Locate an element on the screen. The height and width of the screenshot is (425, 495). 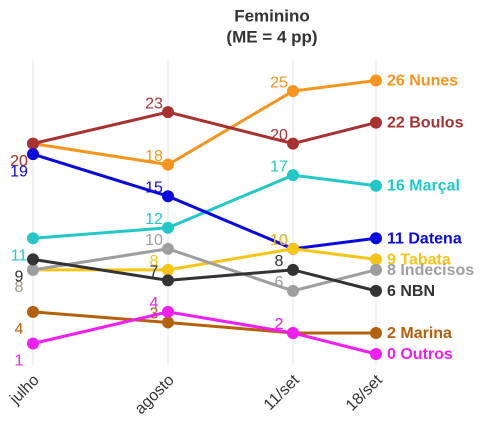
x-tick-label: 18/set is located at coordinates (364, 392).